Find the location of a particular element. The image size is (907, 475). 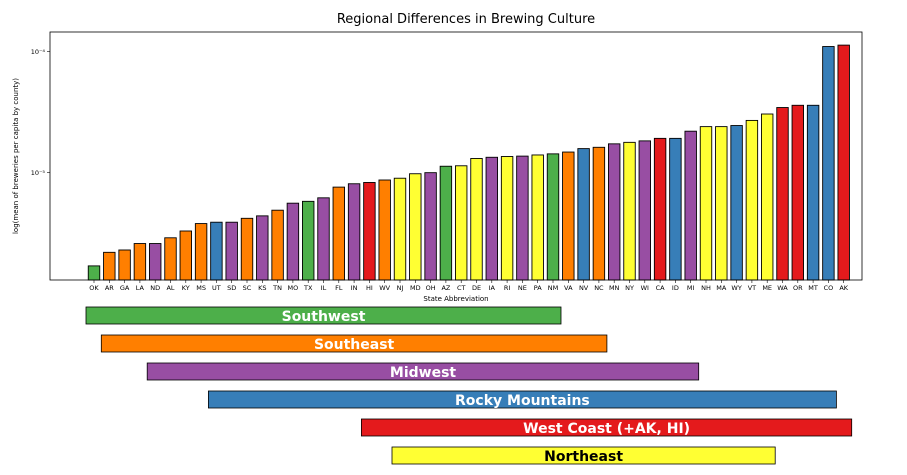

bar-il is located at coordinates (323, 239).